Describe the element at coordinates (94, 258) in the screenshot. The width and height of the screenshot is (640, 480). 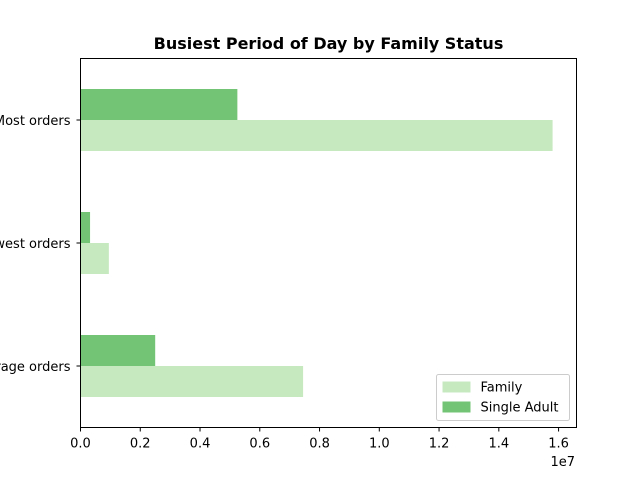
I see `bar-family-fewest-orders` at that location.